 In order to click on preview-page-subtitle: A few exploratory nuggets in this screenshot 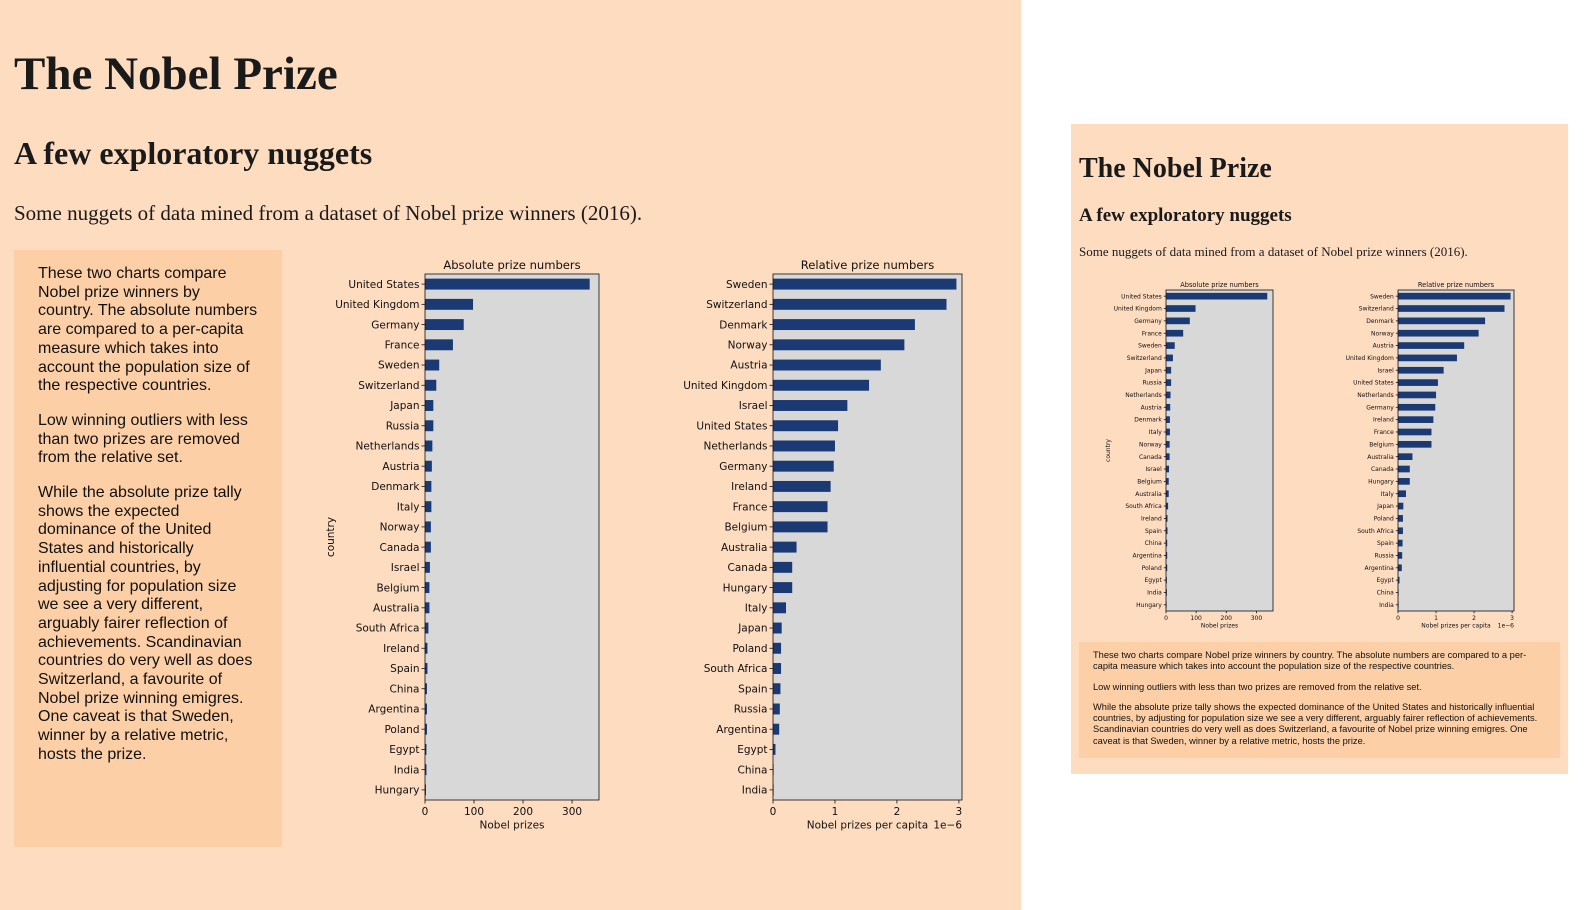, I will do `click(1185, 215)`.